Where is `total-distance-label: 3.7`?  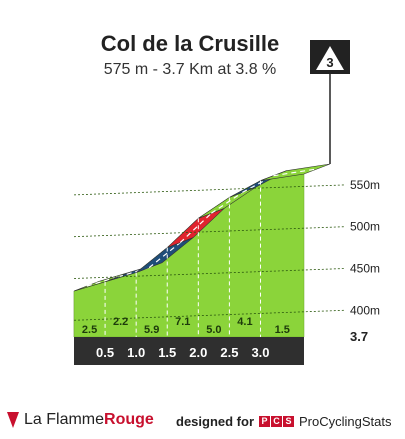
total-distance-label: 3.7 is located at coordinates (359, 336).